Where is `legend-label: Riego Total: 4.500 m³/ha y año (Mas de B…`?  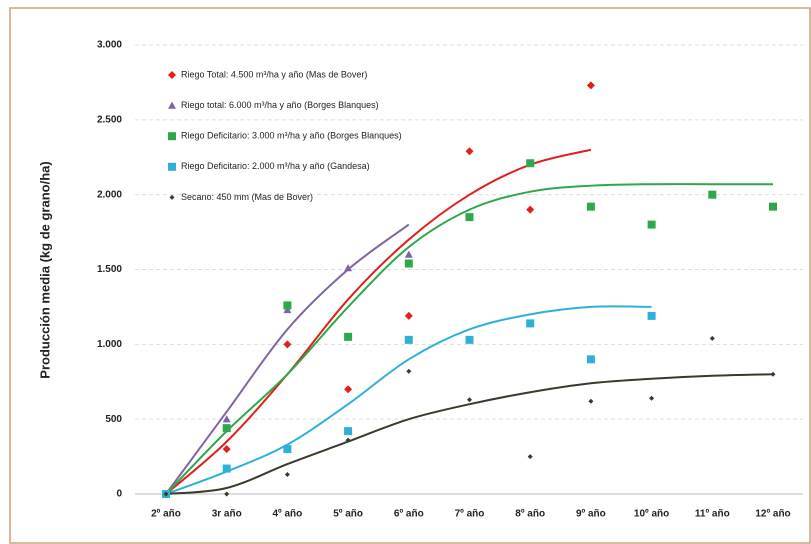 legend-label: Riego Total: 4.500 m³/ha y año (Mas de B… is located at coordinates (274, 74).